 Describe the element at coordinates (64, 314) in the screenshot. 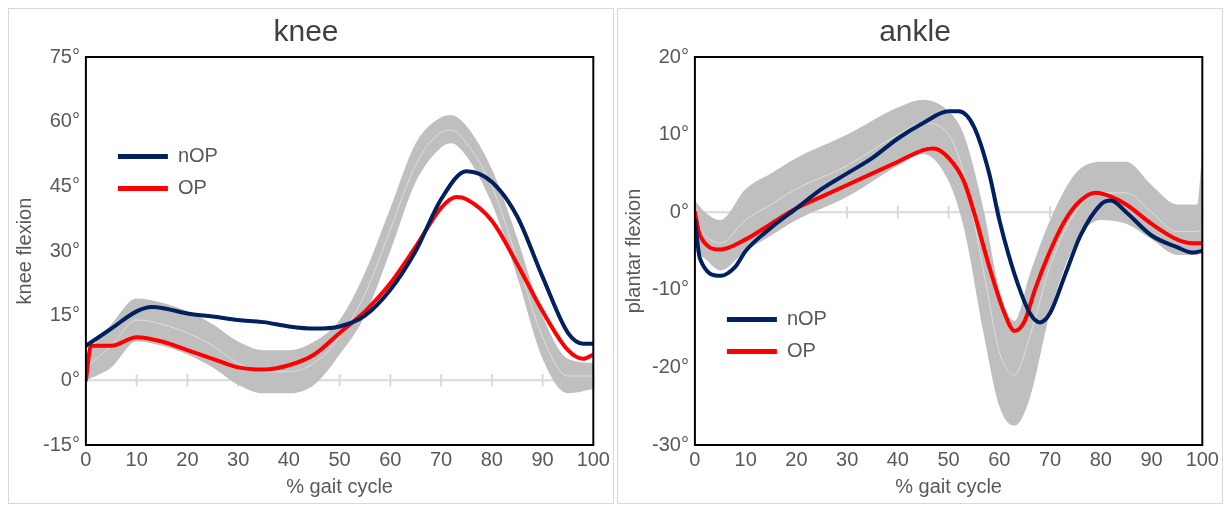

I see `y-tick-label: 15°` at that location.